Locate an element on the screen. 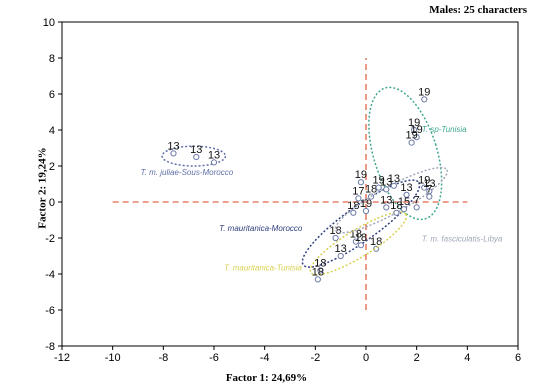 The height and width of the screenshot is (388, 533). y-tick-label: -4 is located at coordinates (50, 275).